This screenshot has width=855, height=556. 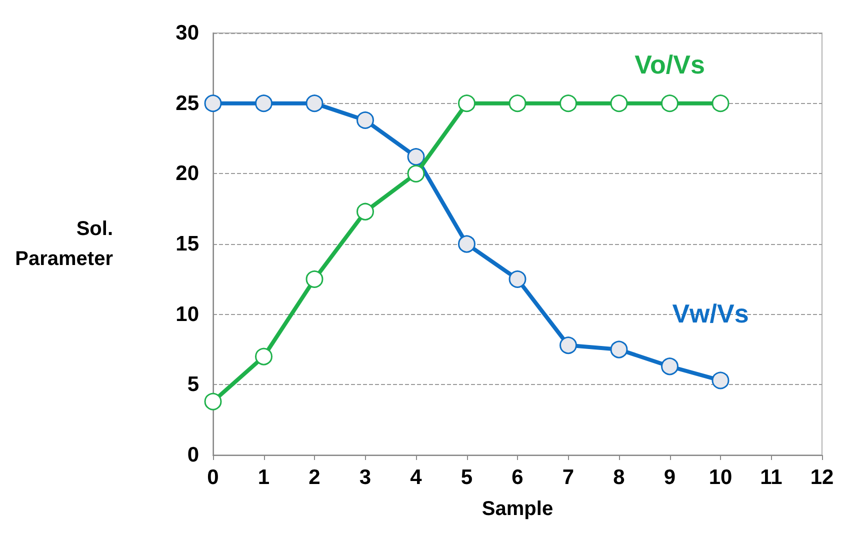 I want to click on series-label: Vw/Vs, so click(x=710, y=313).